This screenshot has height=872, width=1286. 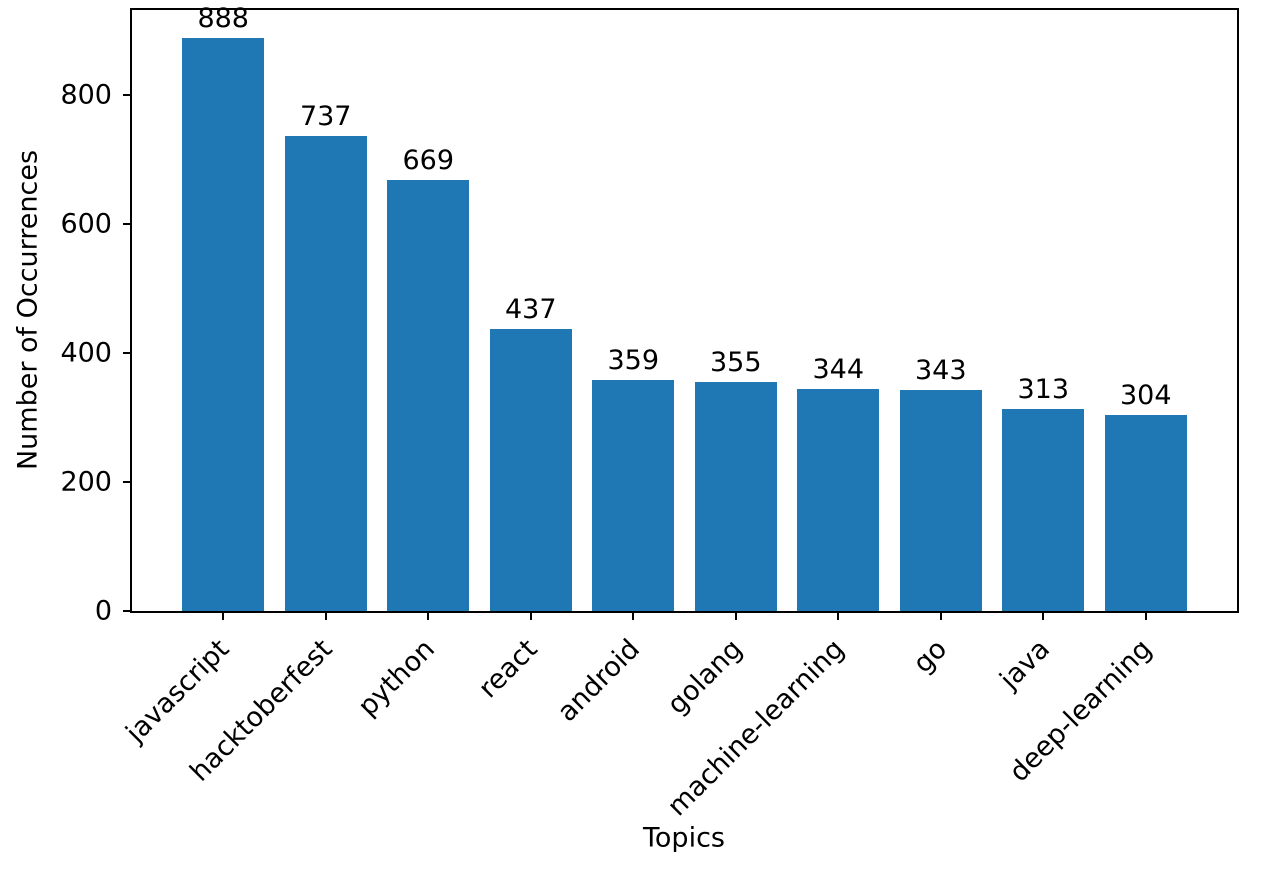 I want to click on bar-value-label: 888, so click(x=223, y=19).